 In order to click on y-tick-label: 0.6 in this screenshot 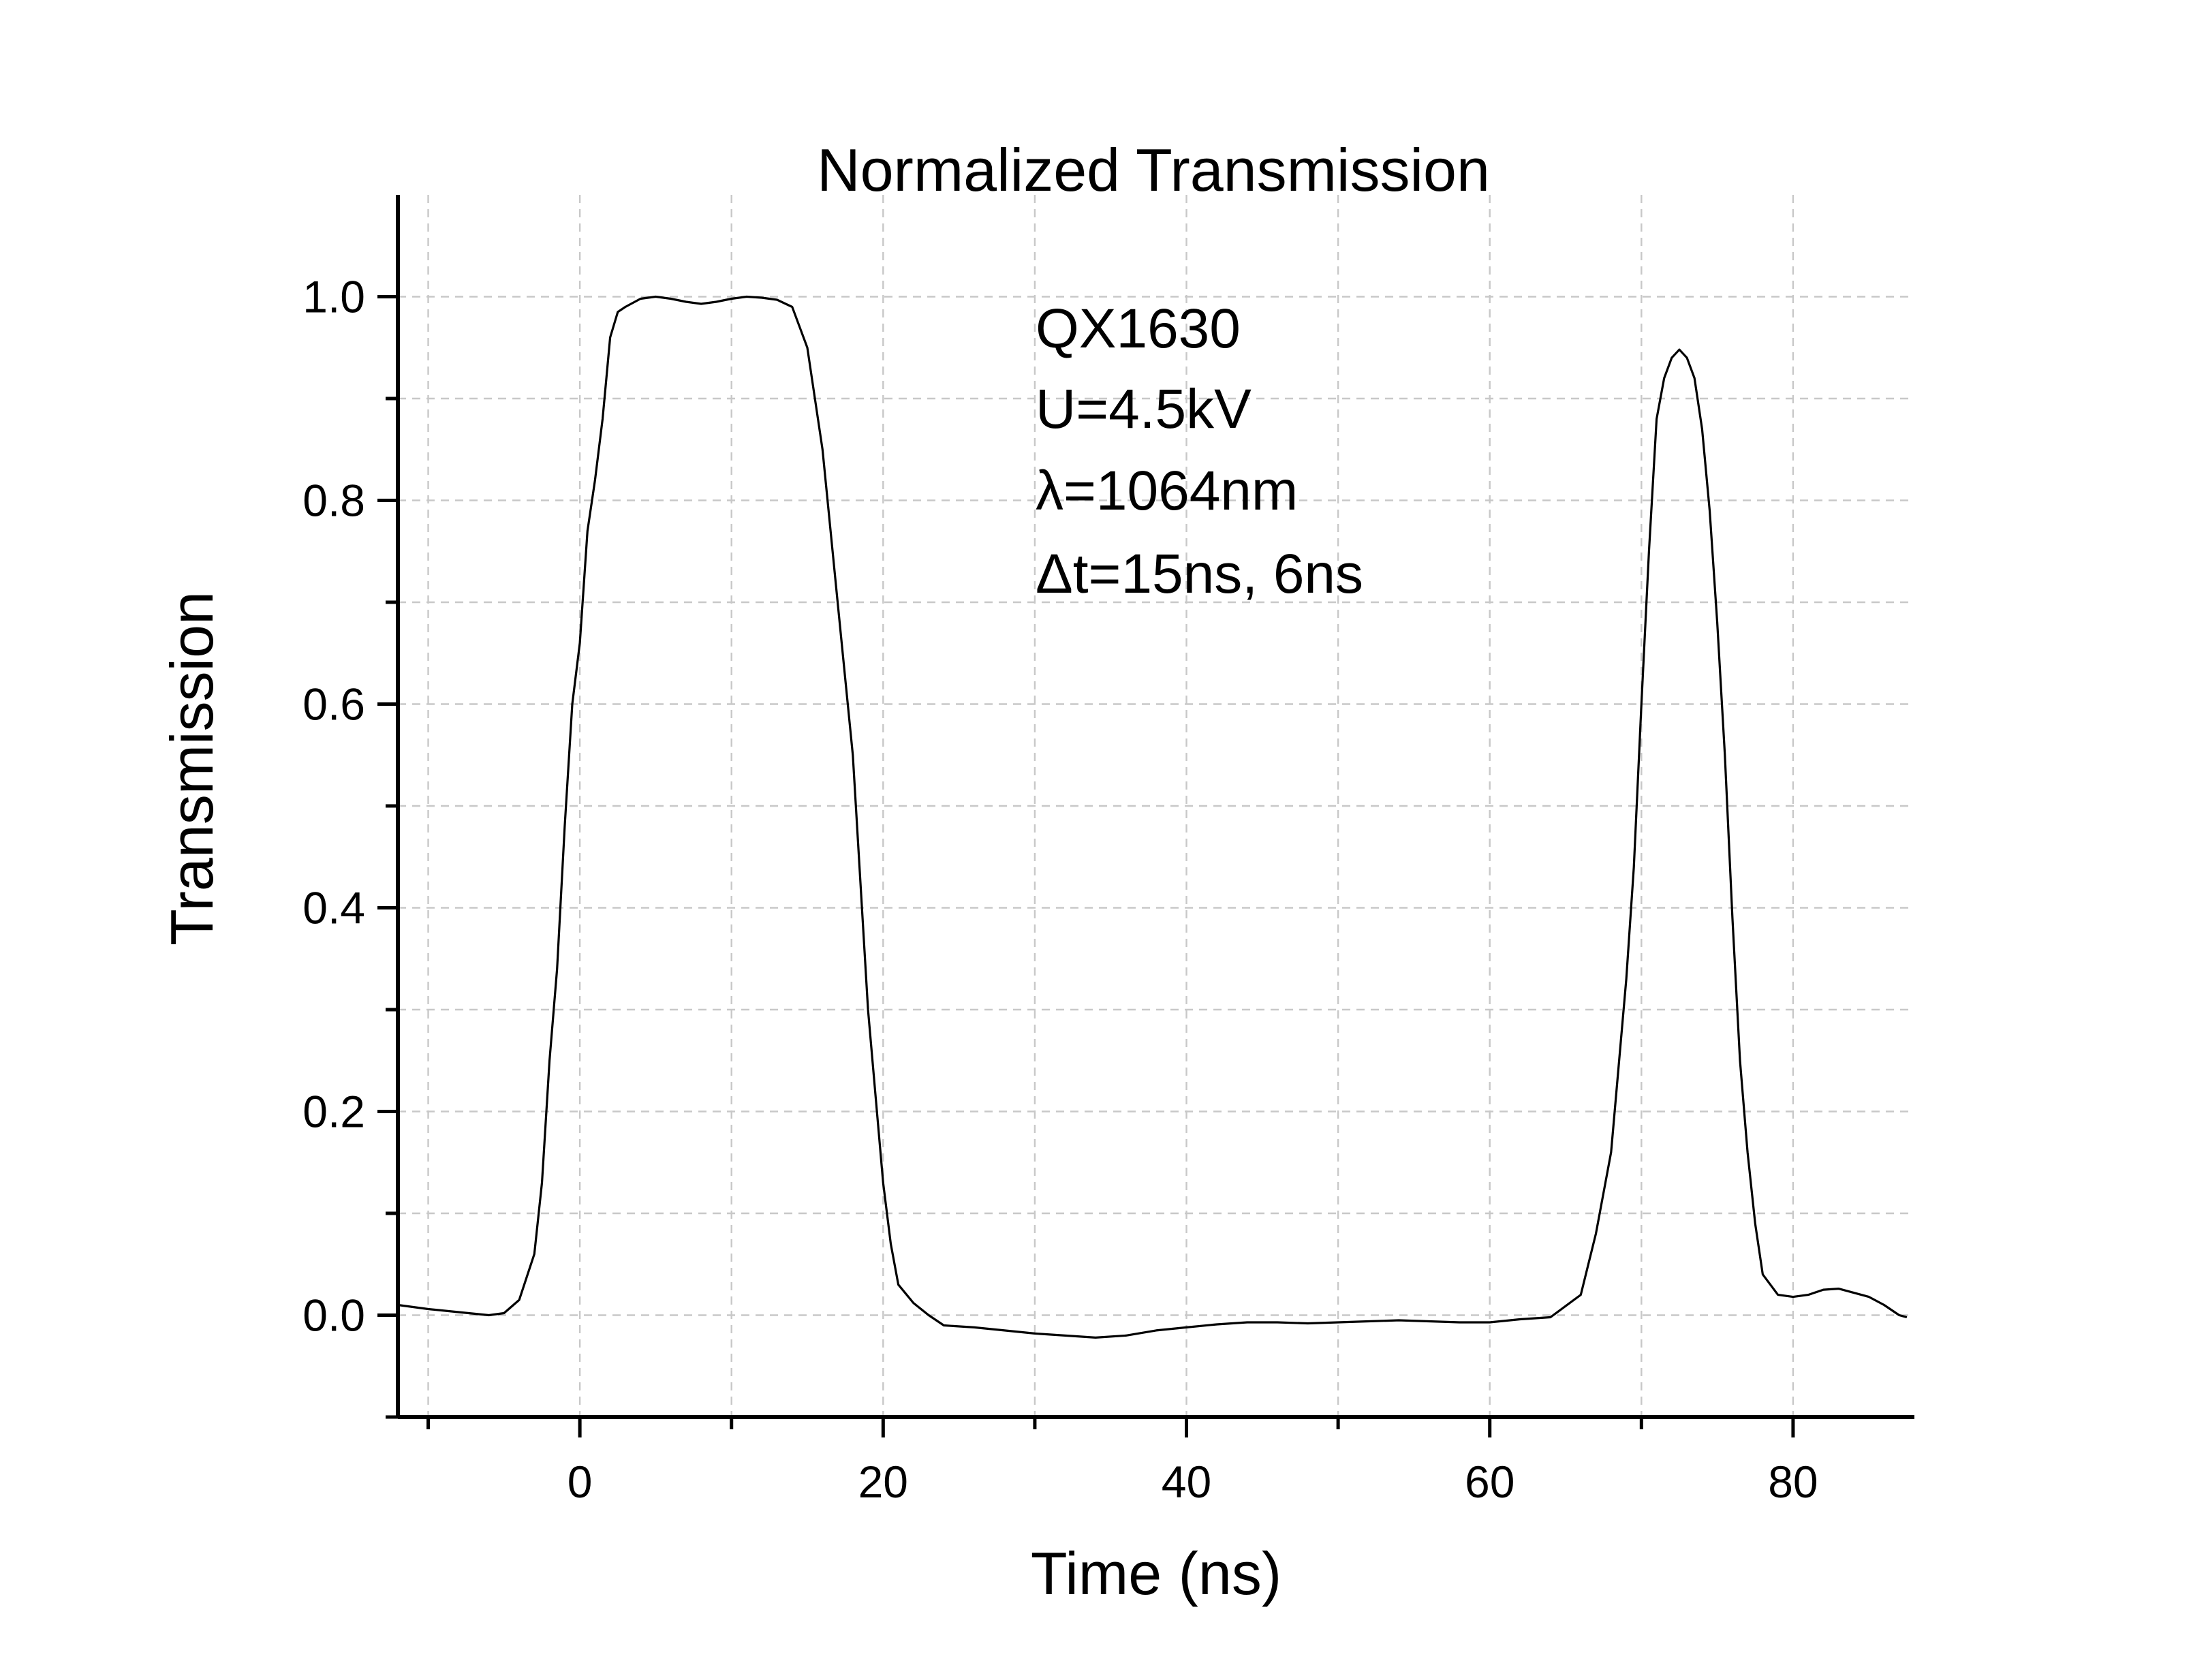, I will do `click(333, 704)`.